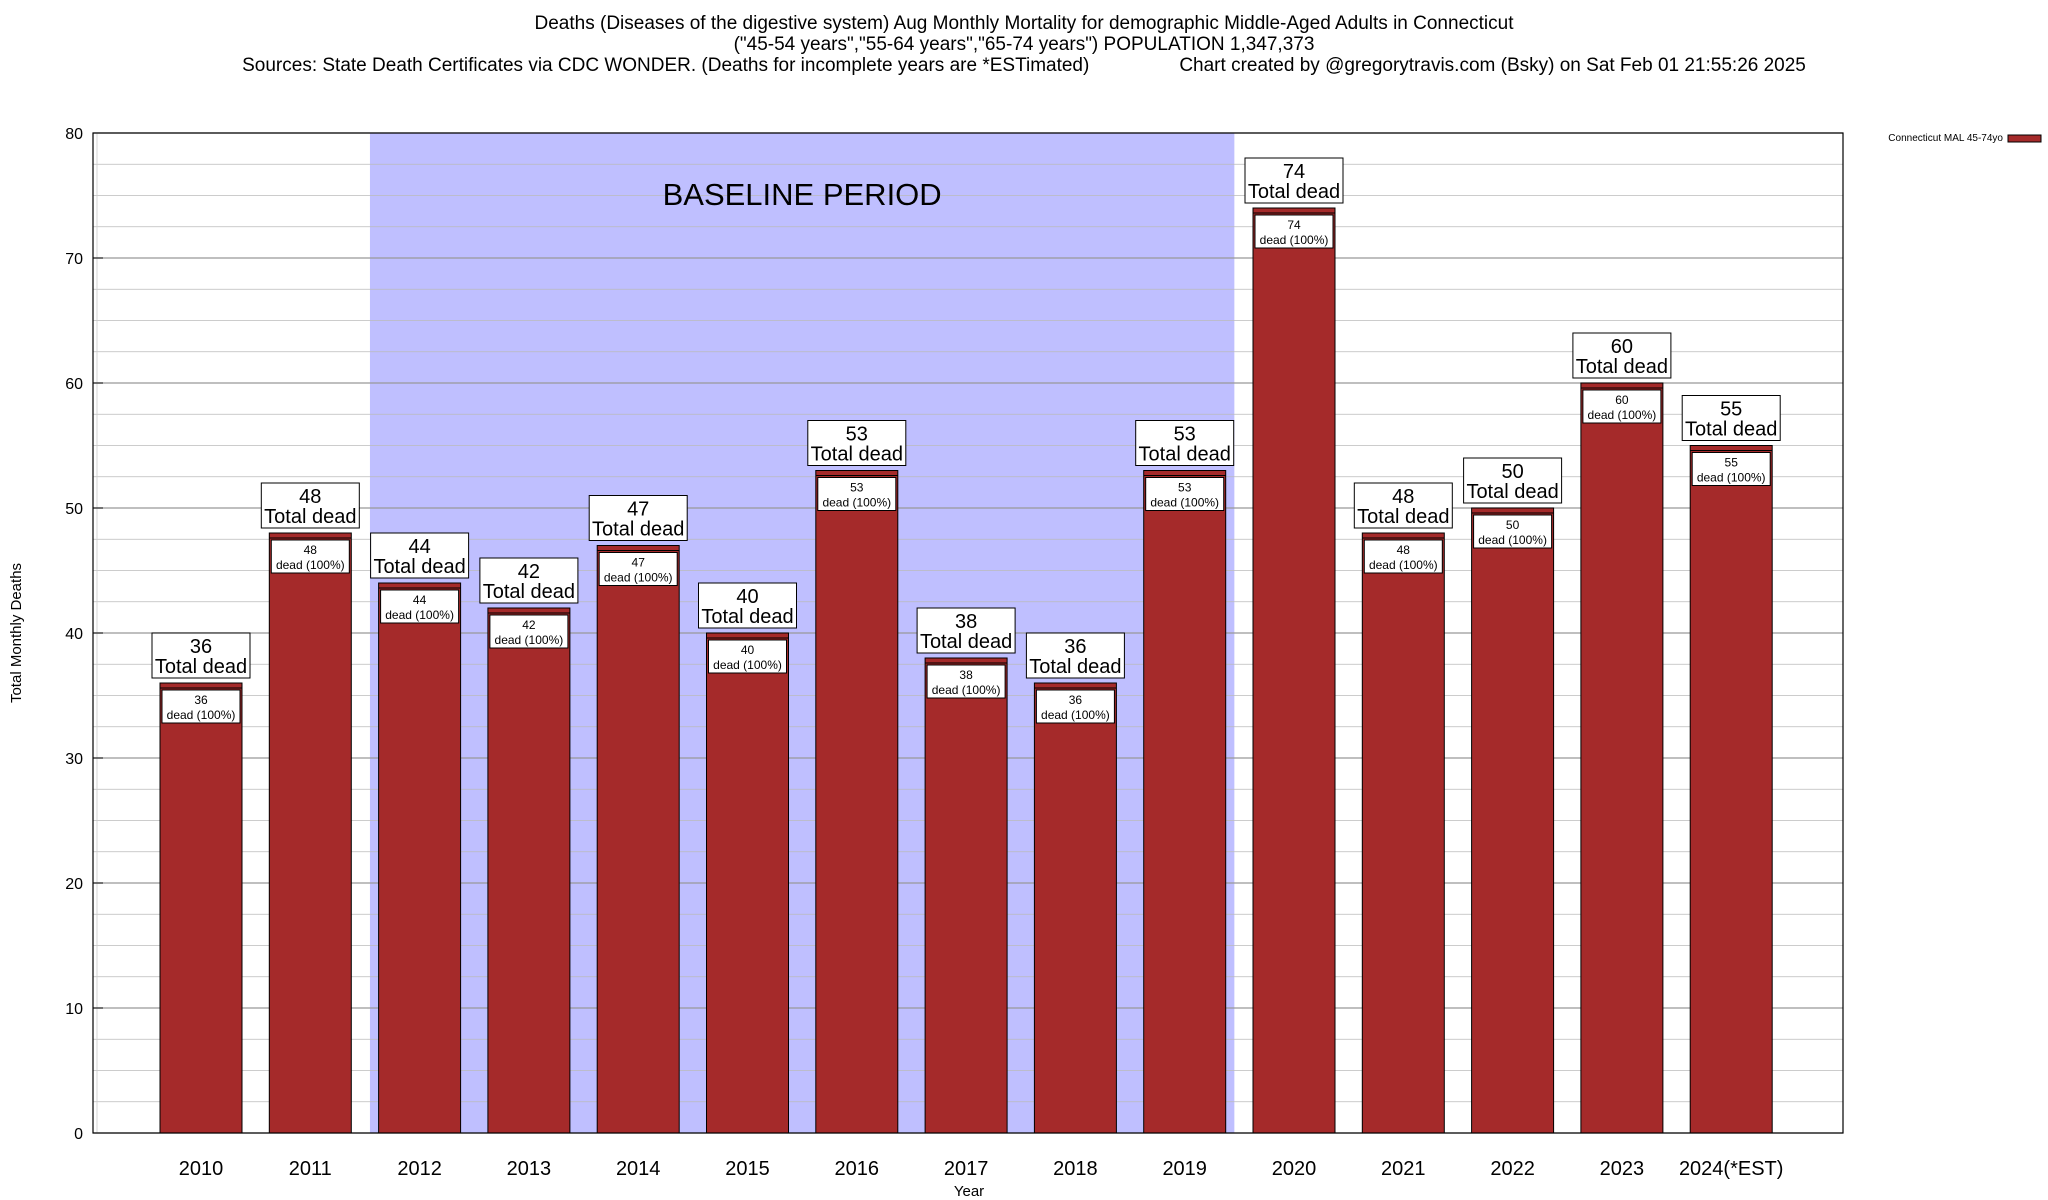 Image resolution: width=2048 pixels, height=1200 pixels. I want to click on inner-value-label: 36, so click(201, 700).